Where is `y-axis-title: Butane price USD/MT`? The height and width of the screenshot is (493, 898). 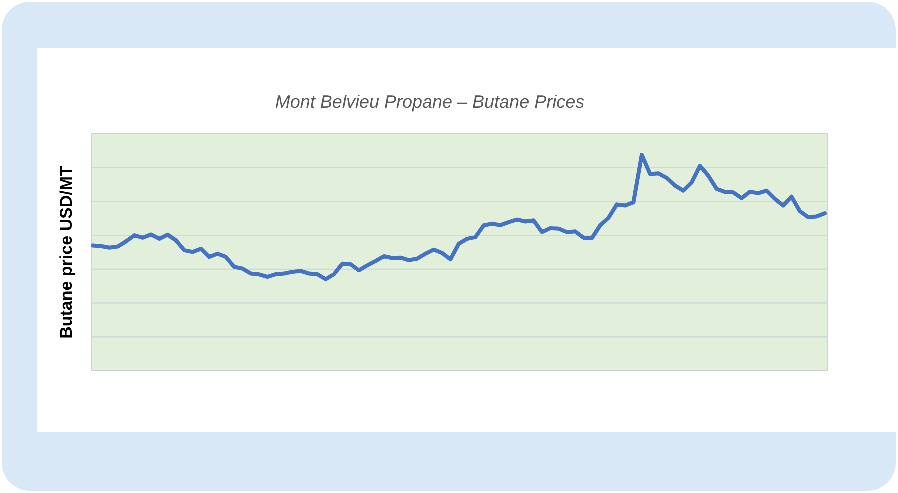
y-axis-title: Butane price USD/MT is located at coordinates (66, 252).